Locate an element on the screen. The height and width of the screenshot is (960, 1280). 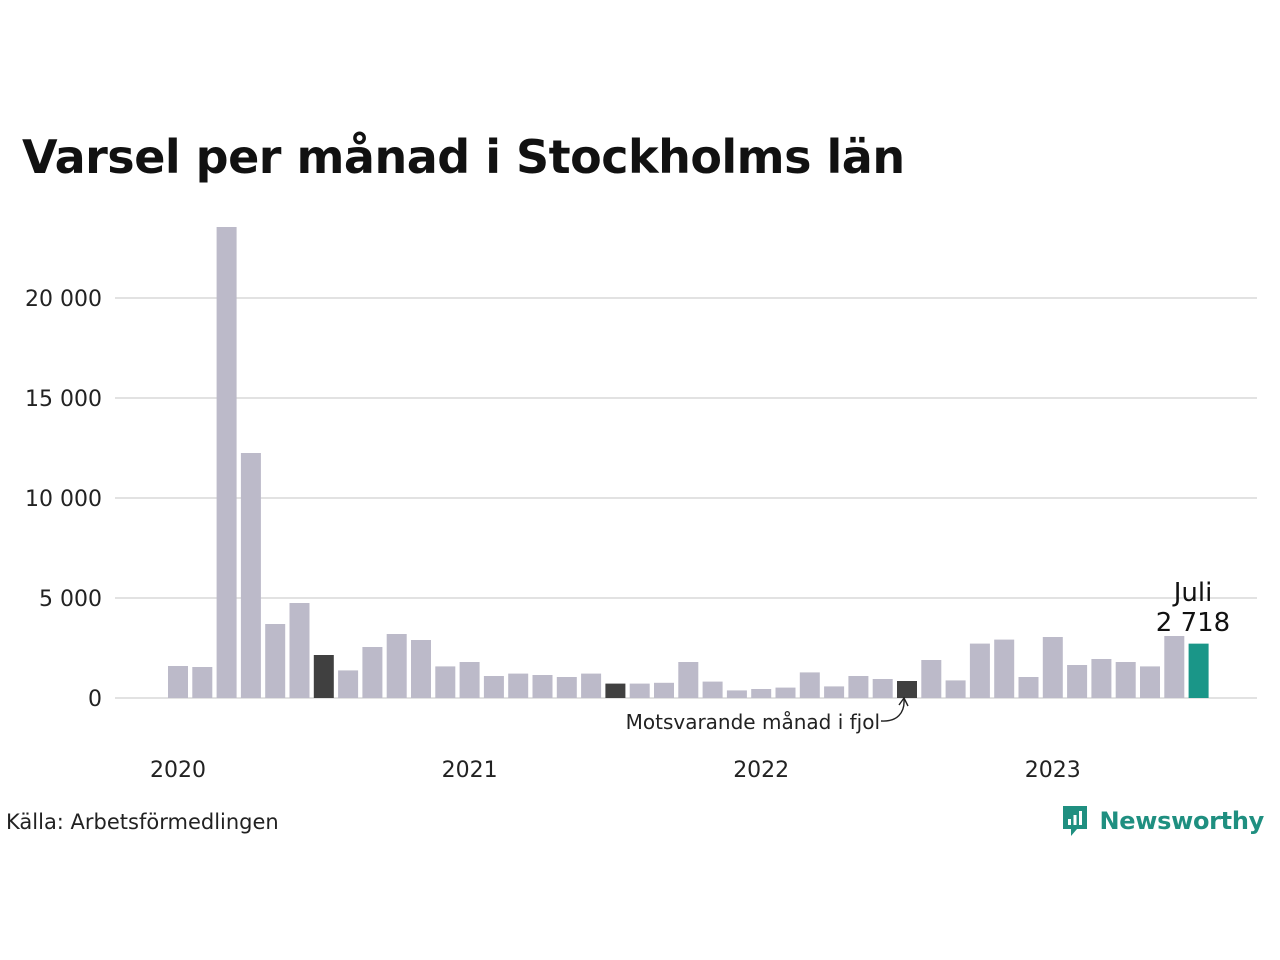
current-value-label: 2 718 is located at coordinates (1193, 623).